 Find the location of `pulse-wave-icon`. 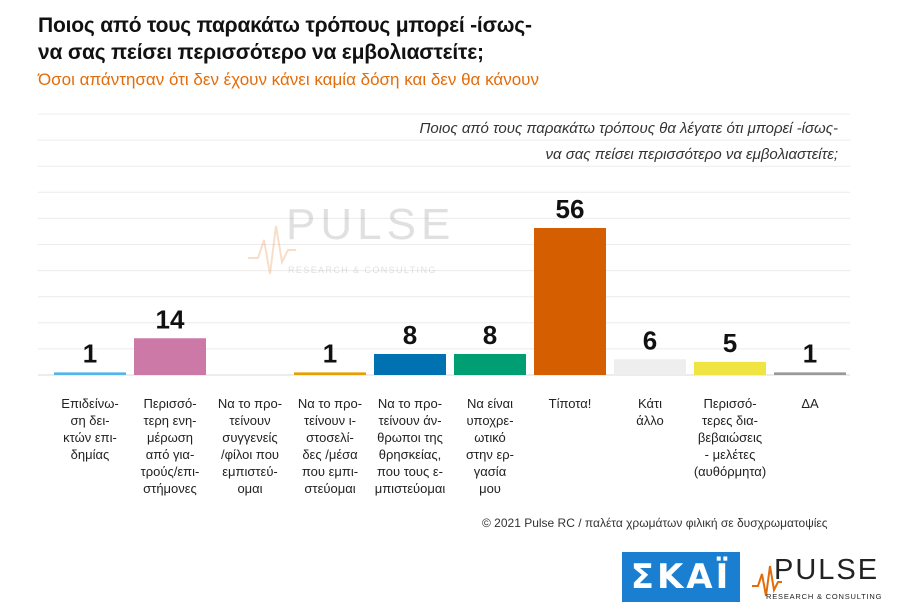

pulse-wave-icon is located at coordinates (272, 250).